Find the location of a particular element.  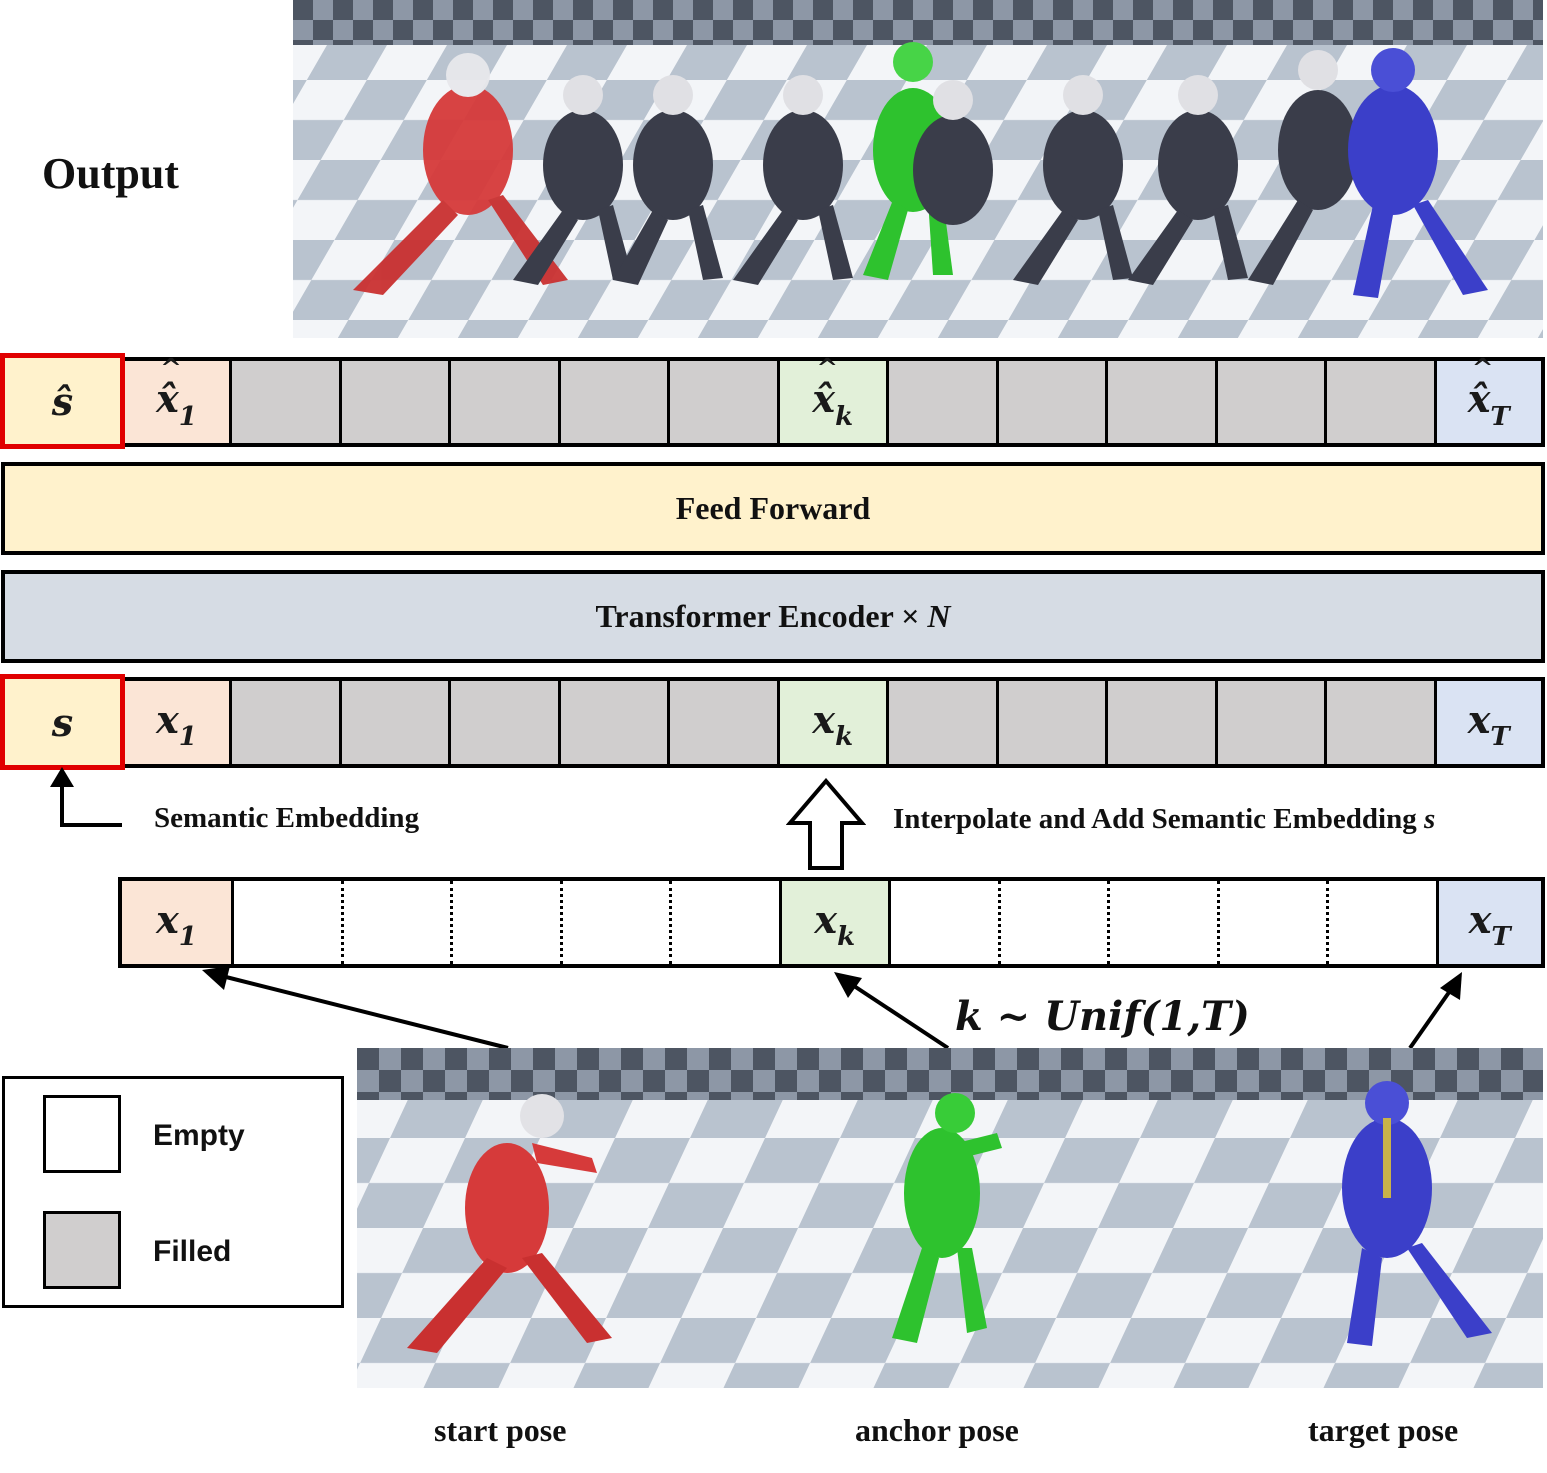

sparse-token-row: x1 xk xT is located at coordinates (831, 922).